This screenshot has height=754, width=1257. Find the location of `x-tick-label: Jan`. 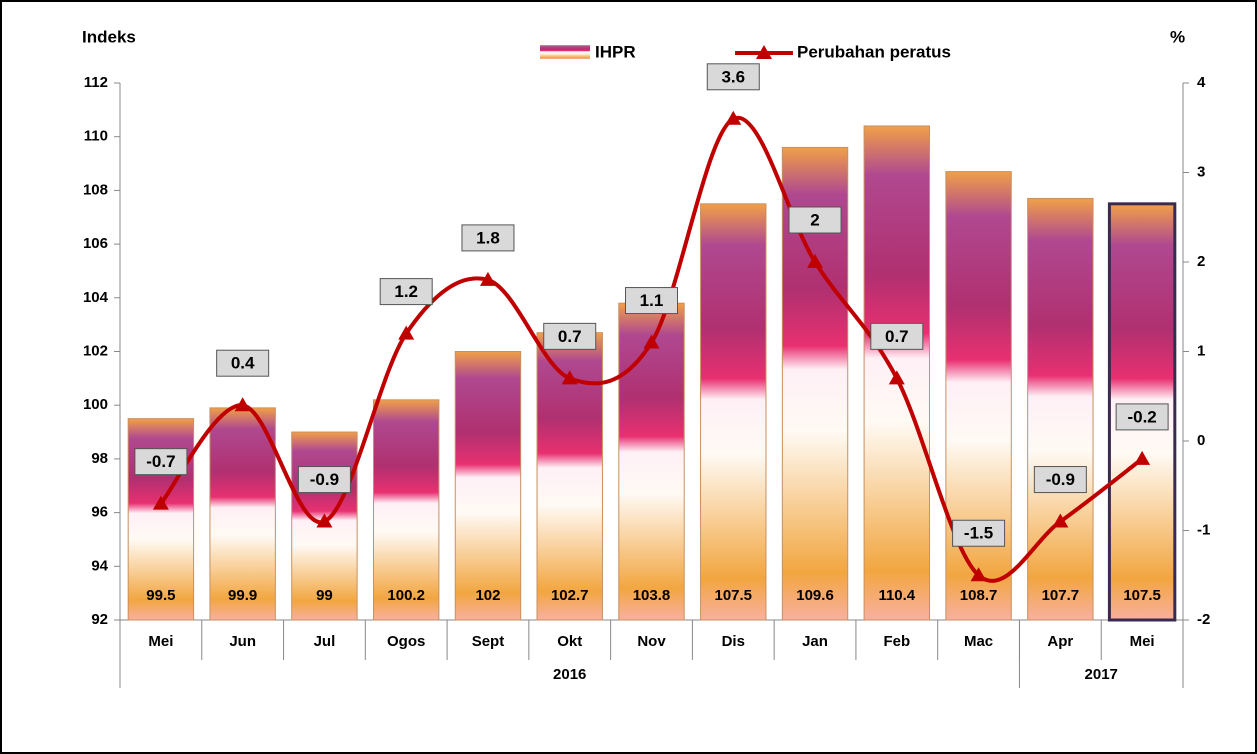

x-tick-label: Jan is located at coordinates (815, 641).